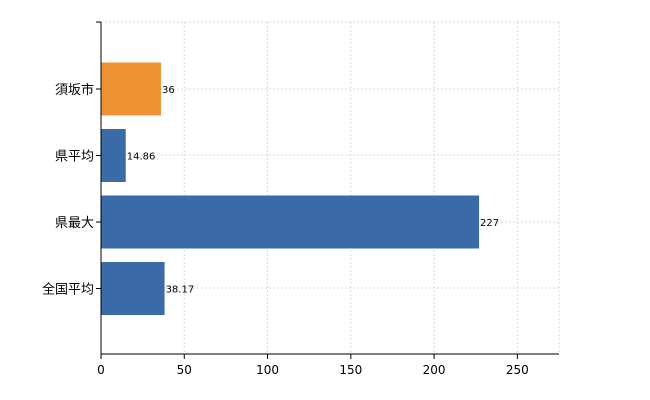 The image size is (650, 400). What do you see at coordinates (101, 370) in the screenshot?
I see `x-tick-label: 0` at bounding box center [101, 370].